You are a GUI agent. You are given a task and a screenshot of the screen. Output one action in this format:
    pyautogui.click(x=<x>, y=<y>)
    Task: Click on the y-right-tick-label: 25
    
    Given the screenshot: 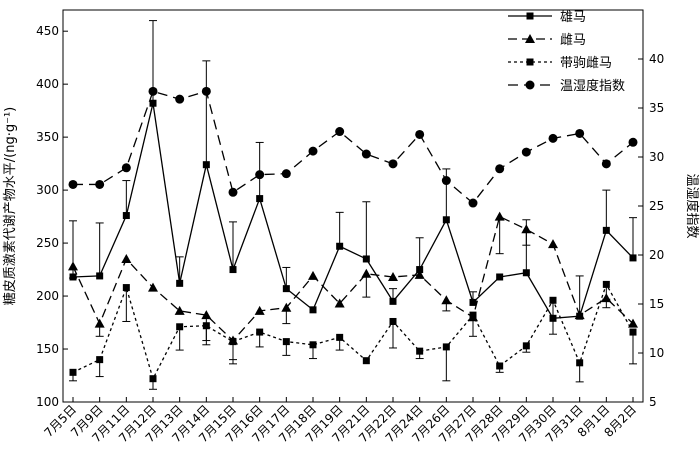 What is the action you would take?
    pyautogui.click(x=656, y=206)
    